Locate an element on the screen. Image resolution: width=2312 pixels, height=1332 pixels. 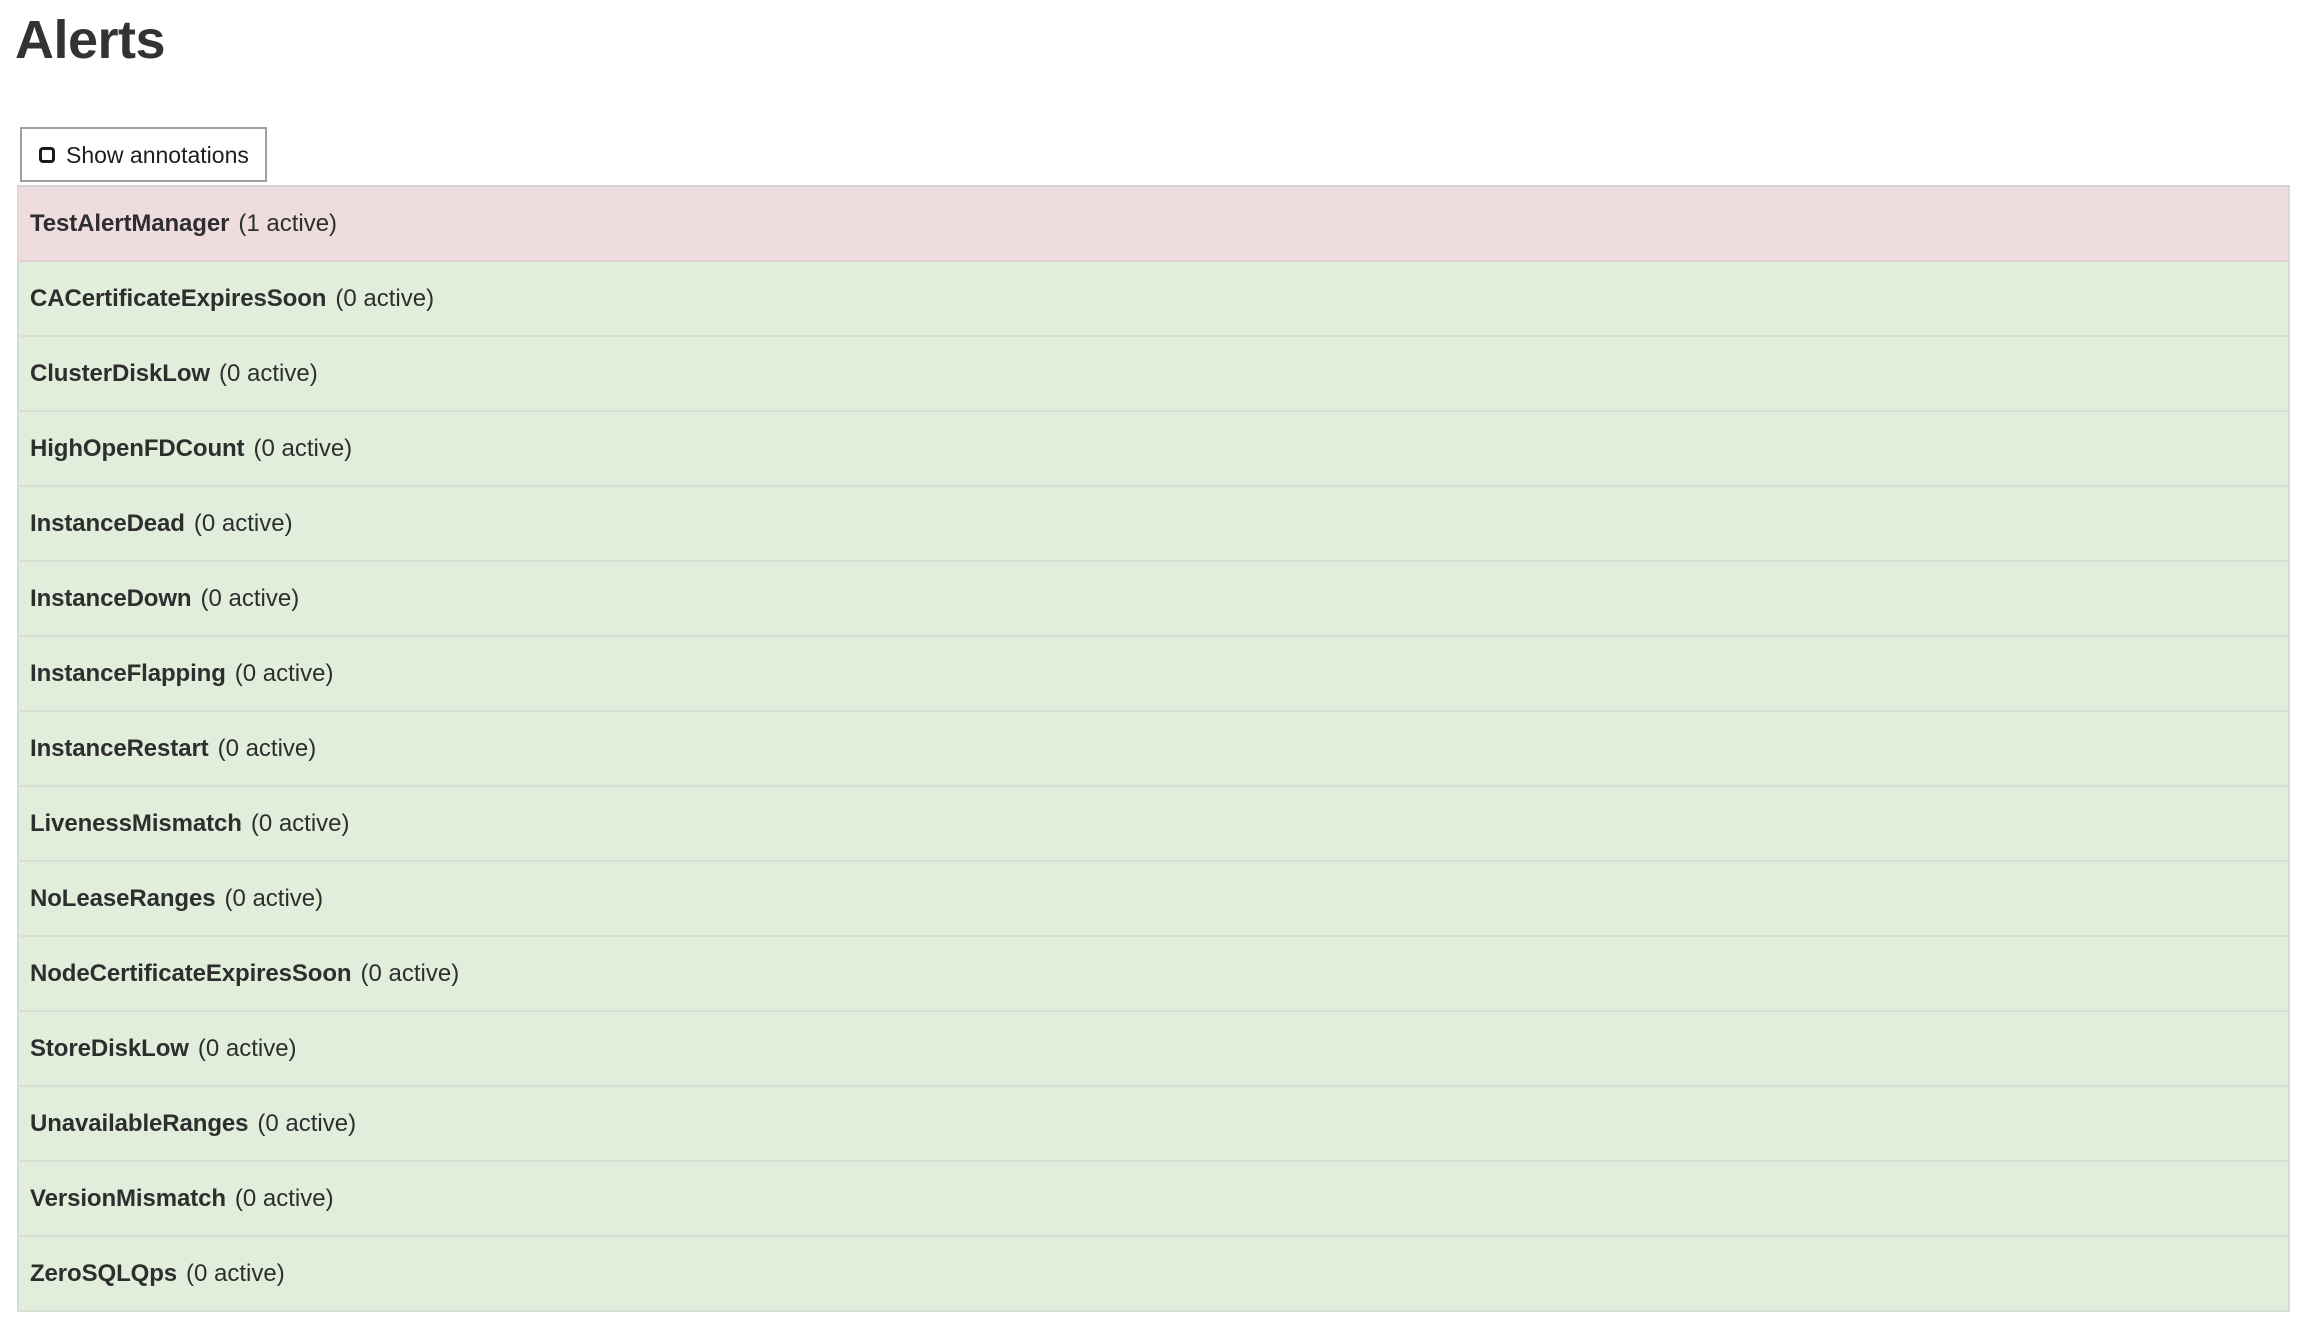
alert-row: VersionMismatch (0 active) is located at coordinates (1153, 1199).